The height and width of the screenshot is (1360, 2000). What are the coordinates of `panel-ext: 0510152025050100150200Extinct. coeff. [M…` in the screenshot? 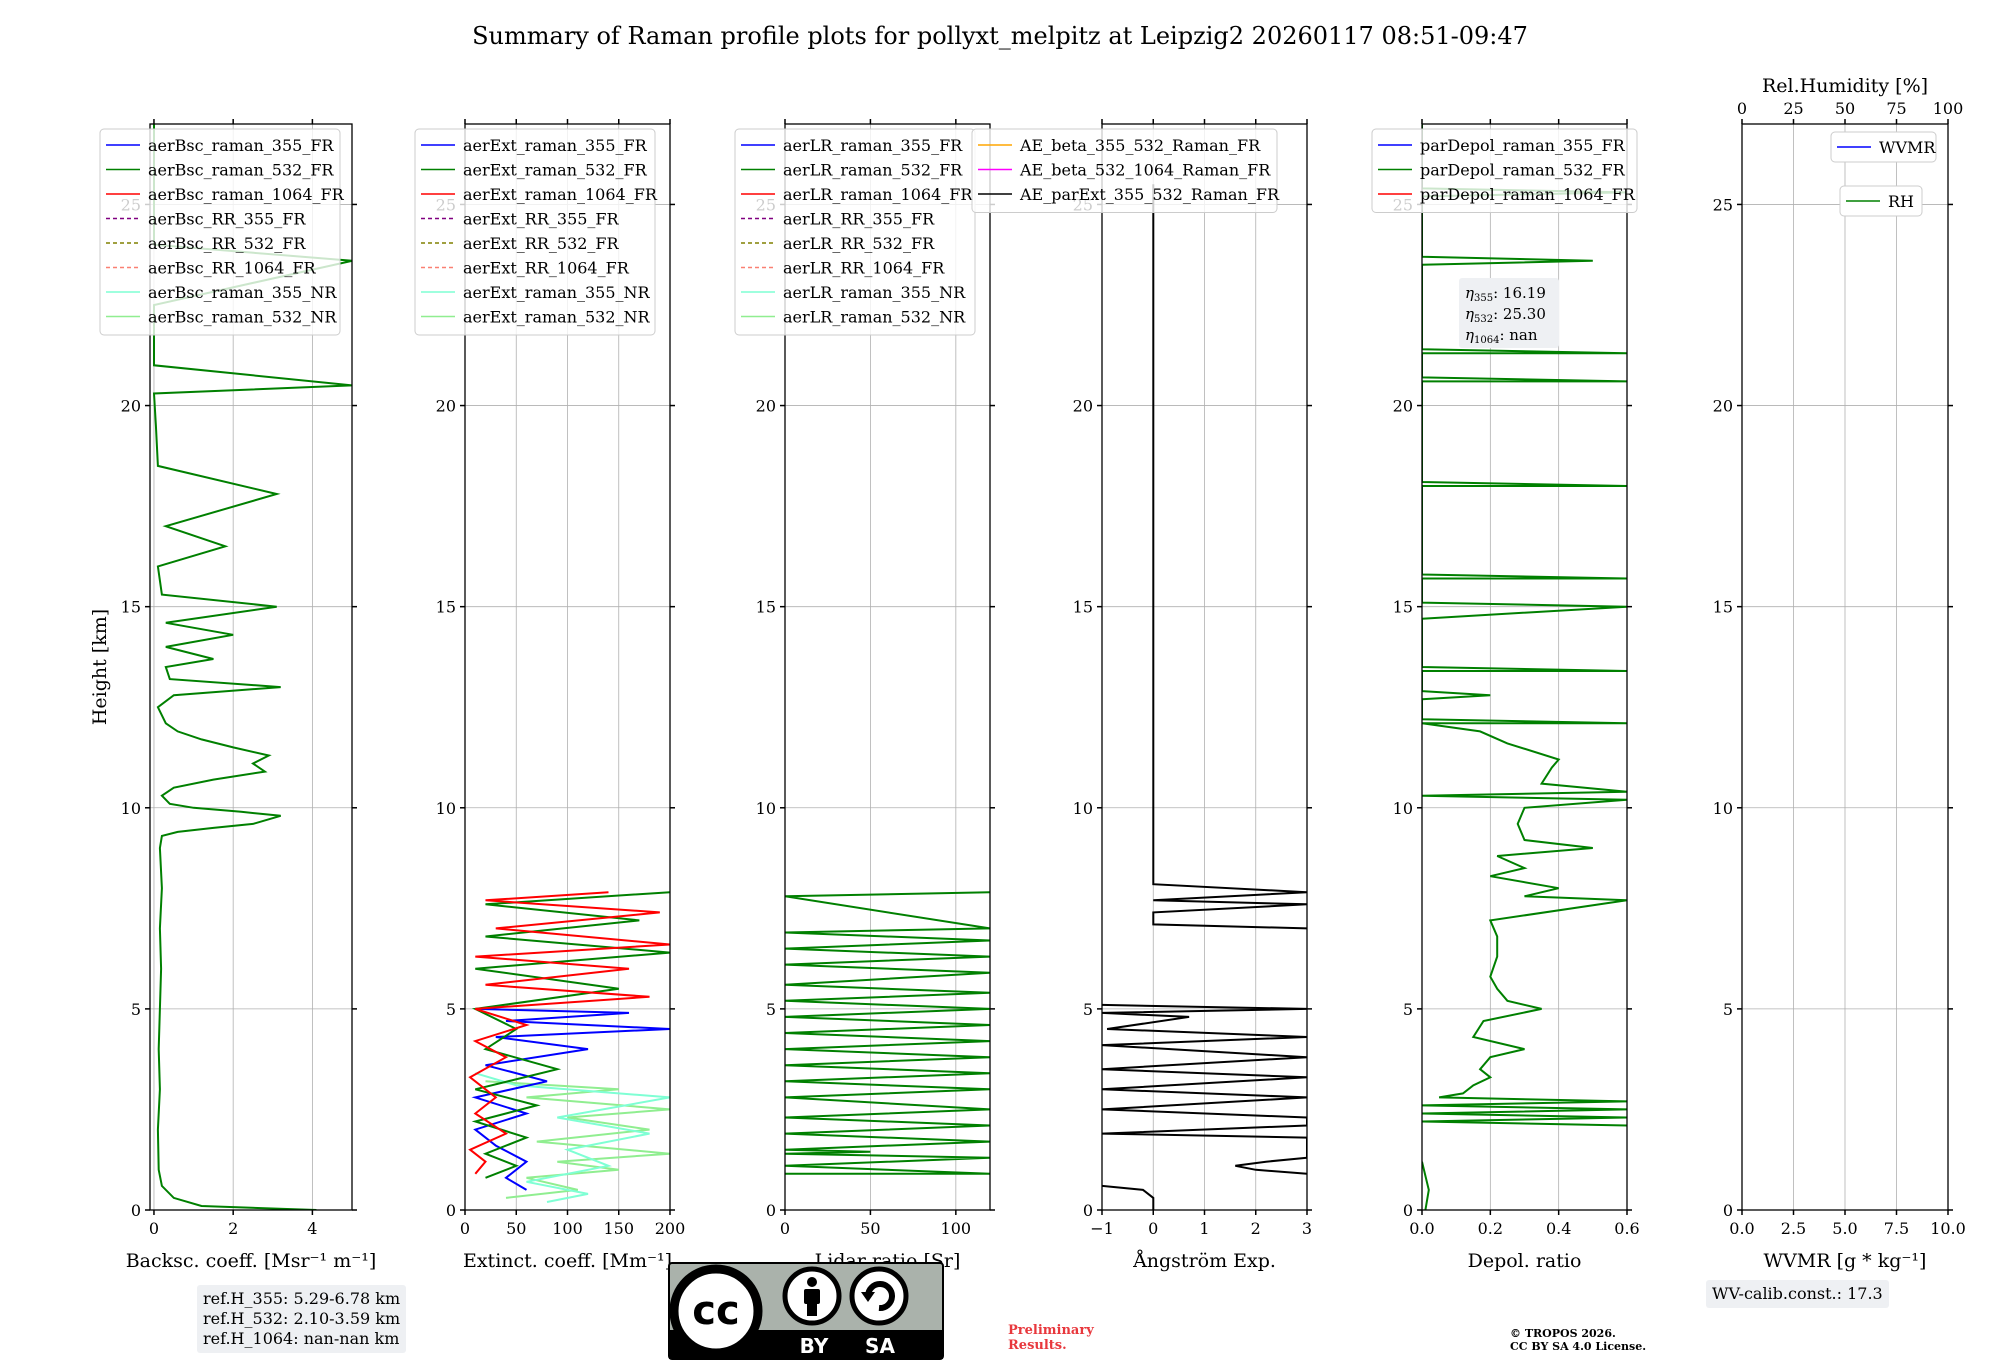 It's located at (550, 695).